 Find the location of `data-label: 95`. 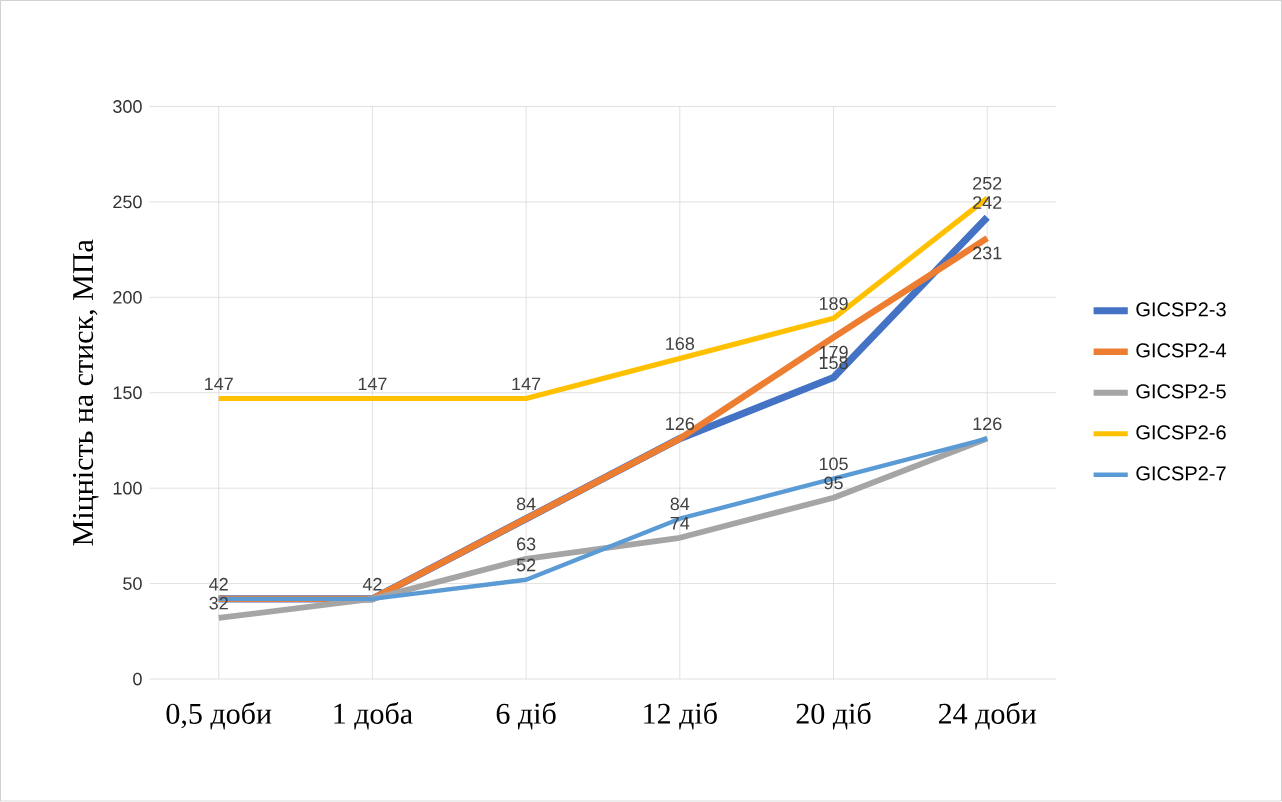

data-label: 95 is located at coordinates (833, 483).